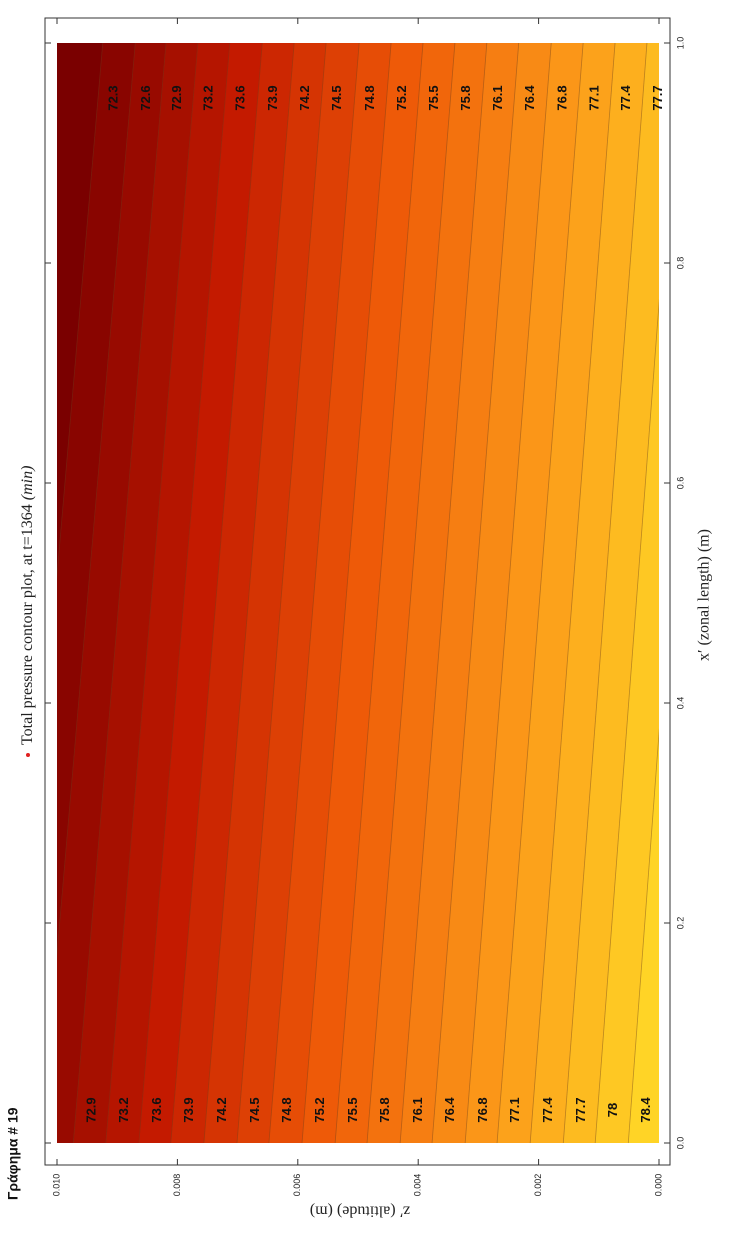 Image resolution: width=732 pixels, height=1240 pixels. What do you see at coordinates (612, 1110) in the screenshot?
I see `contour-label: 78` at bounding box center [612, 1110].